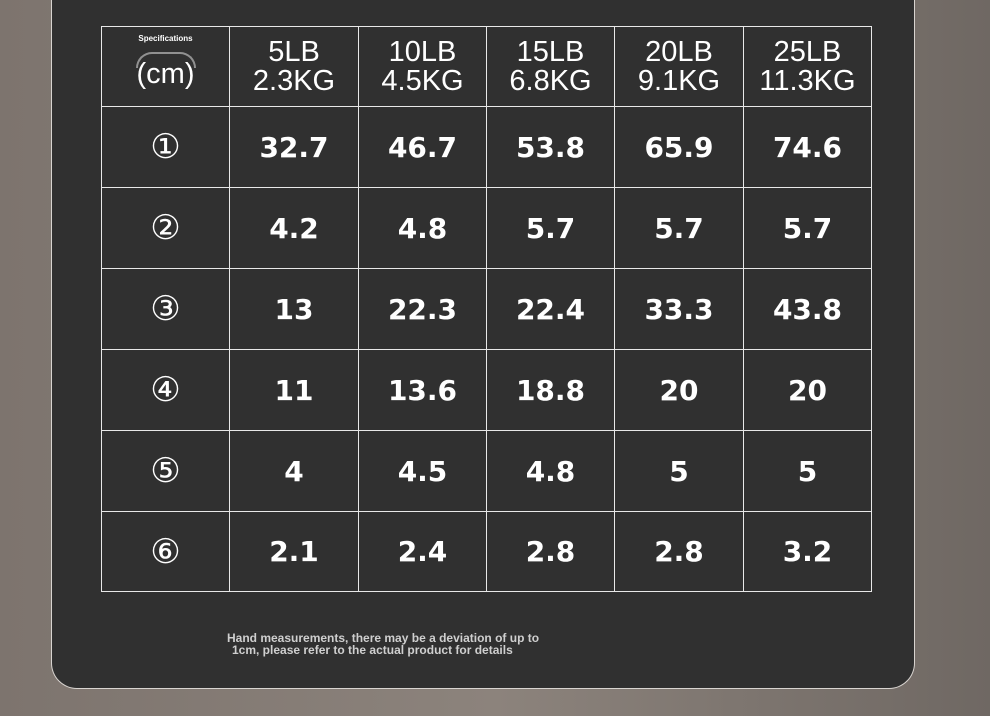  Describe the element at coordinates (550, 80) in the screenshot. I see `weight-kg: 6.8KG` at that location.